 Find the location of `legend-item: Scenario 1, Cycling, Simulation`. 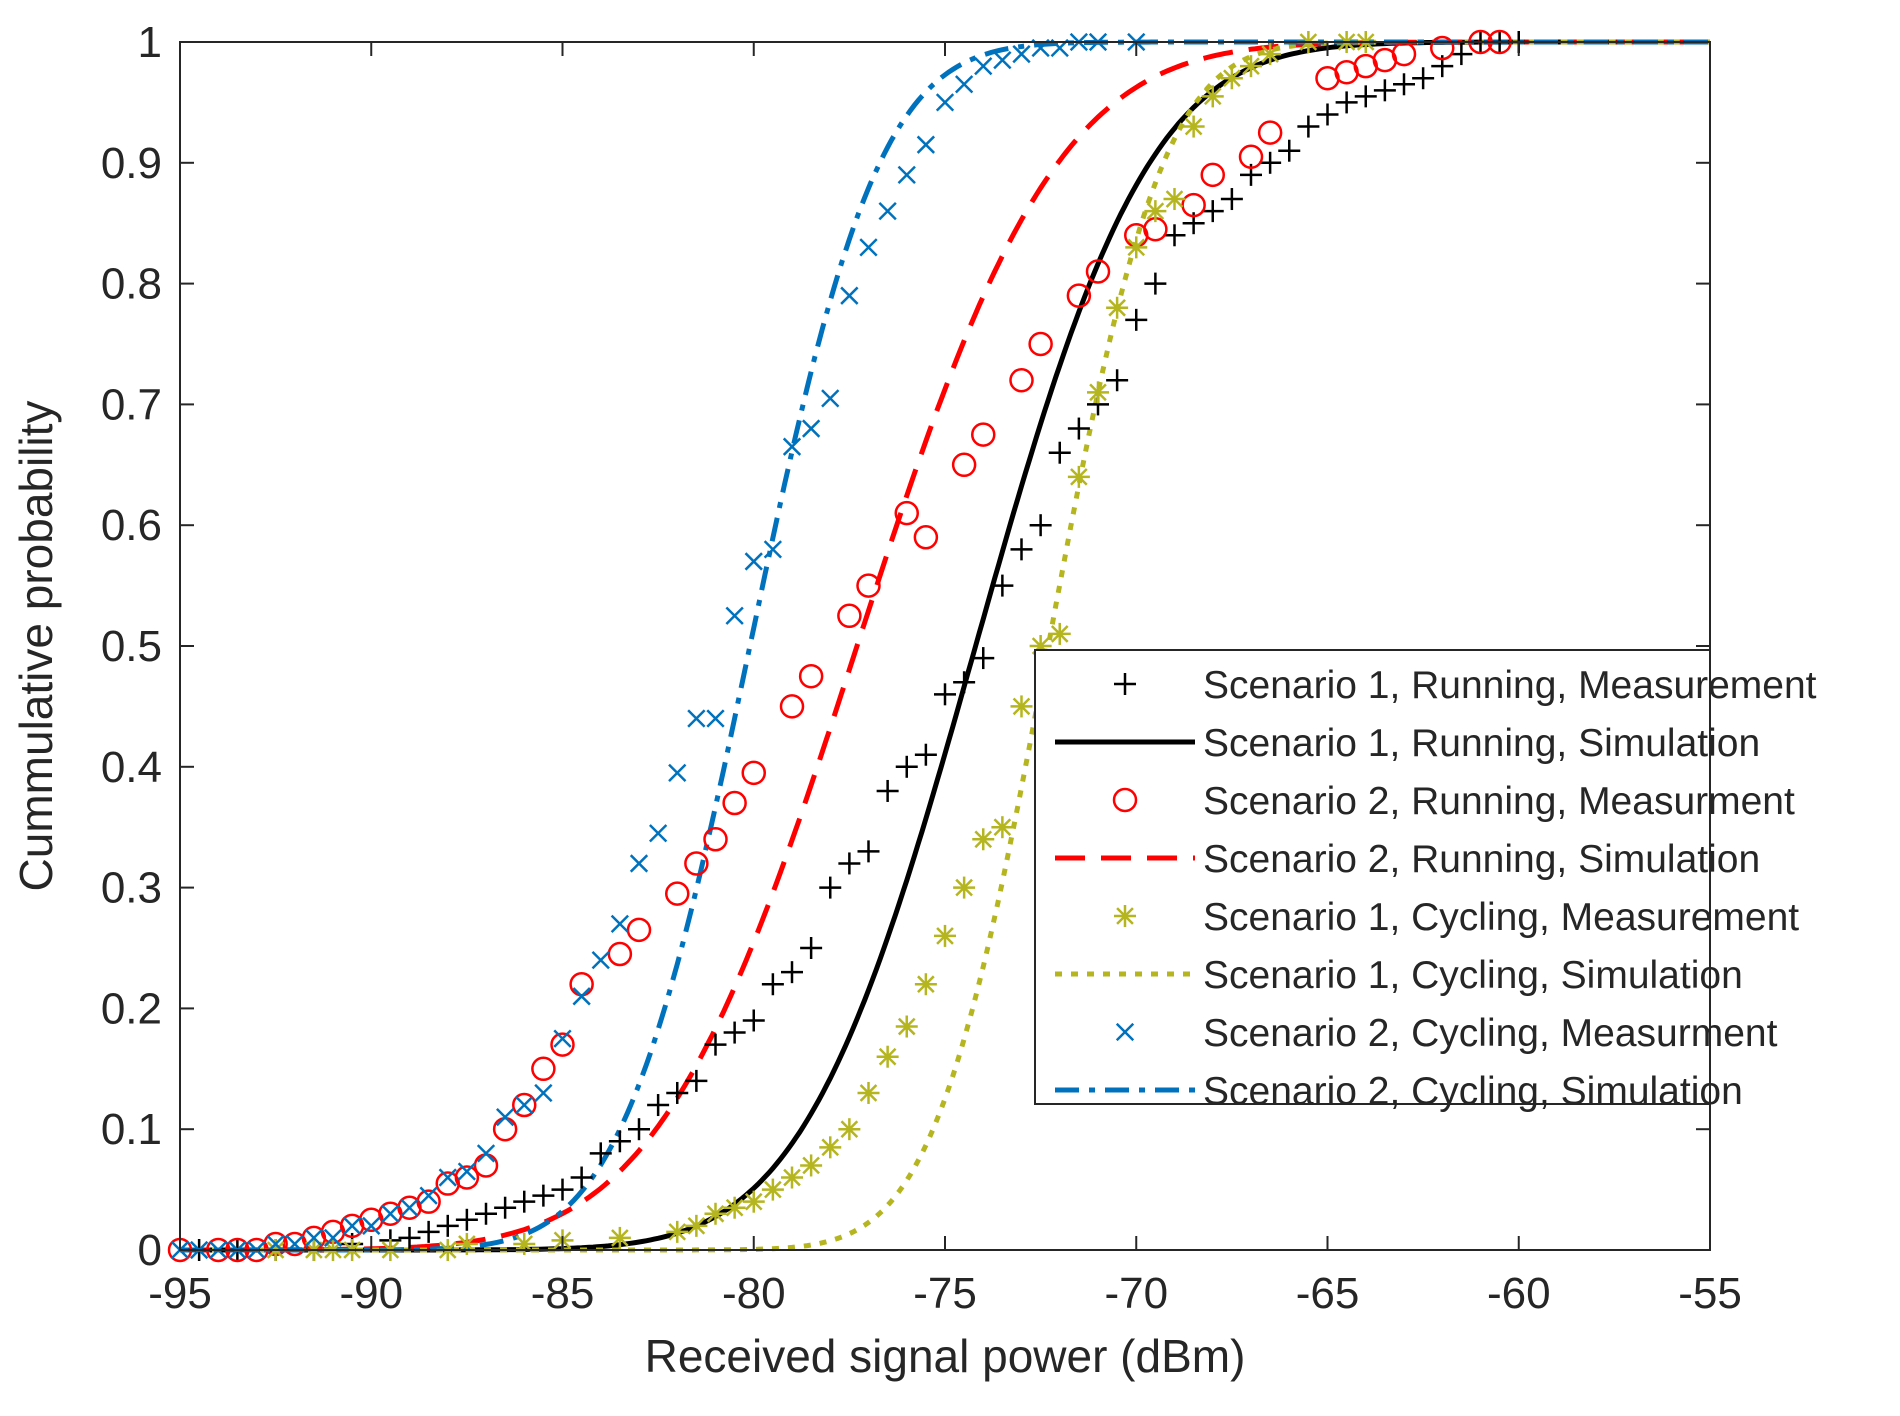

legend-item: Scenario 1, Cycling, Simulation is located at coordinates (1399, 975).